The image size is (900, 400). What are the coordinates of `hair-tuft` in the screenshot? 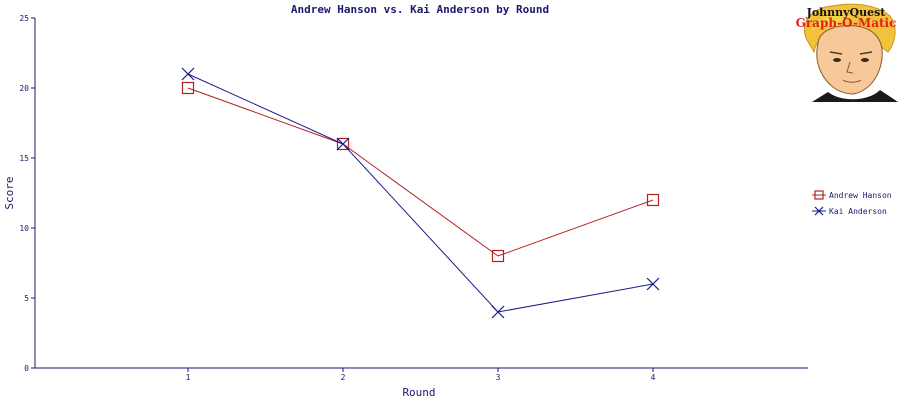 It's located at (832, 21).